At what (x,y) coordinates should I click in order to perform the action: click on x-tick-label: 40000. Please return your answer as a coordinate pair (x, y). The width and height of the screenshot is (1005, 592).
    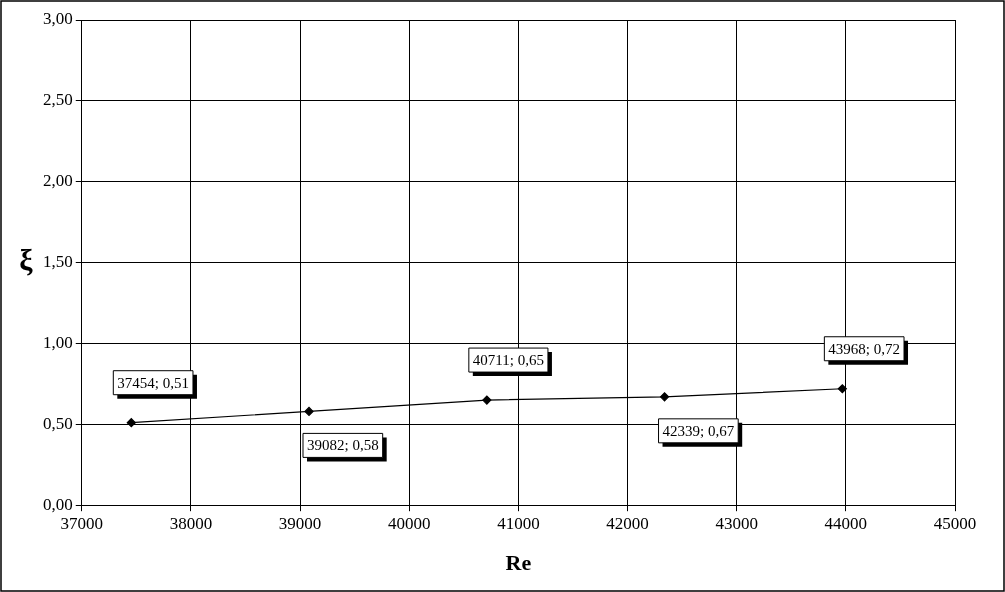
    Looking at the image, I should click on (409, 523).